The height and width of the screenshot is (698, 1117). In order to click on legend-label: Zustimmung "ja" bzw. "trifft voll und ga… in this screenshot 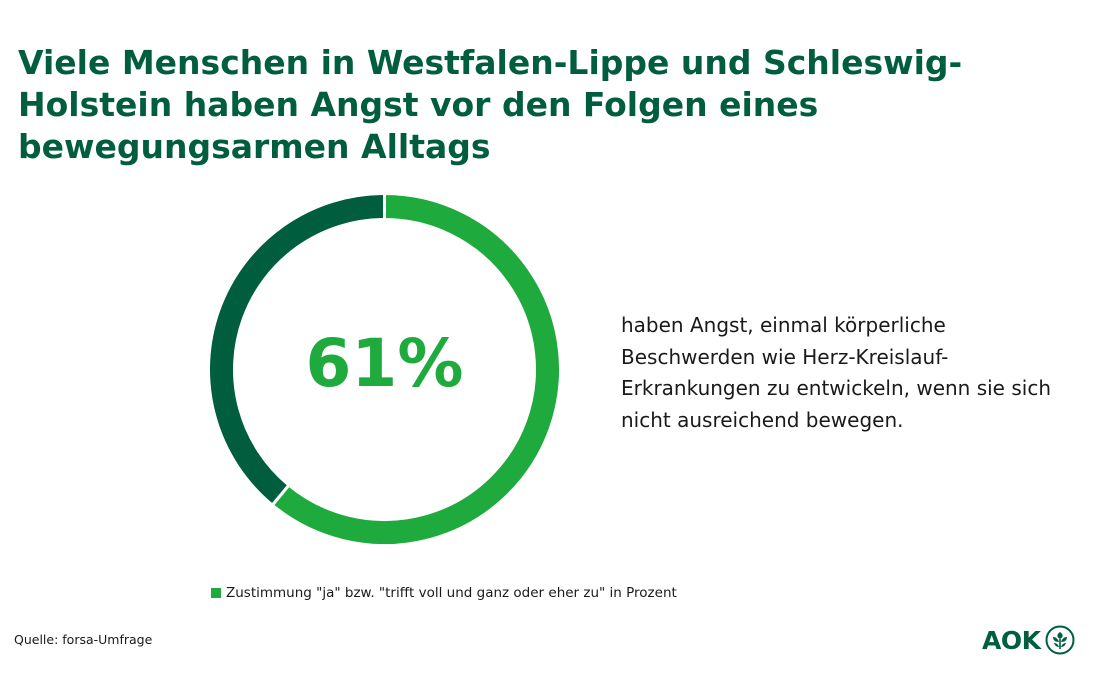, I will do `click(451, 593)`.